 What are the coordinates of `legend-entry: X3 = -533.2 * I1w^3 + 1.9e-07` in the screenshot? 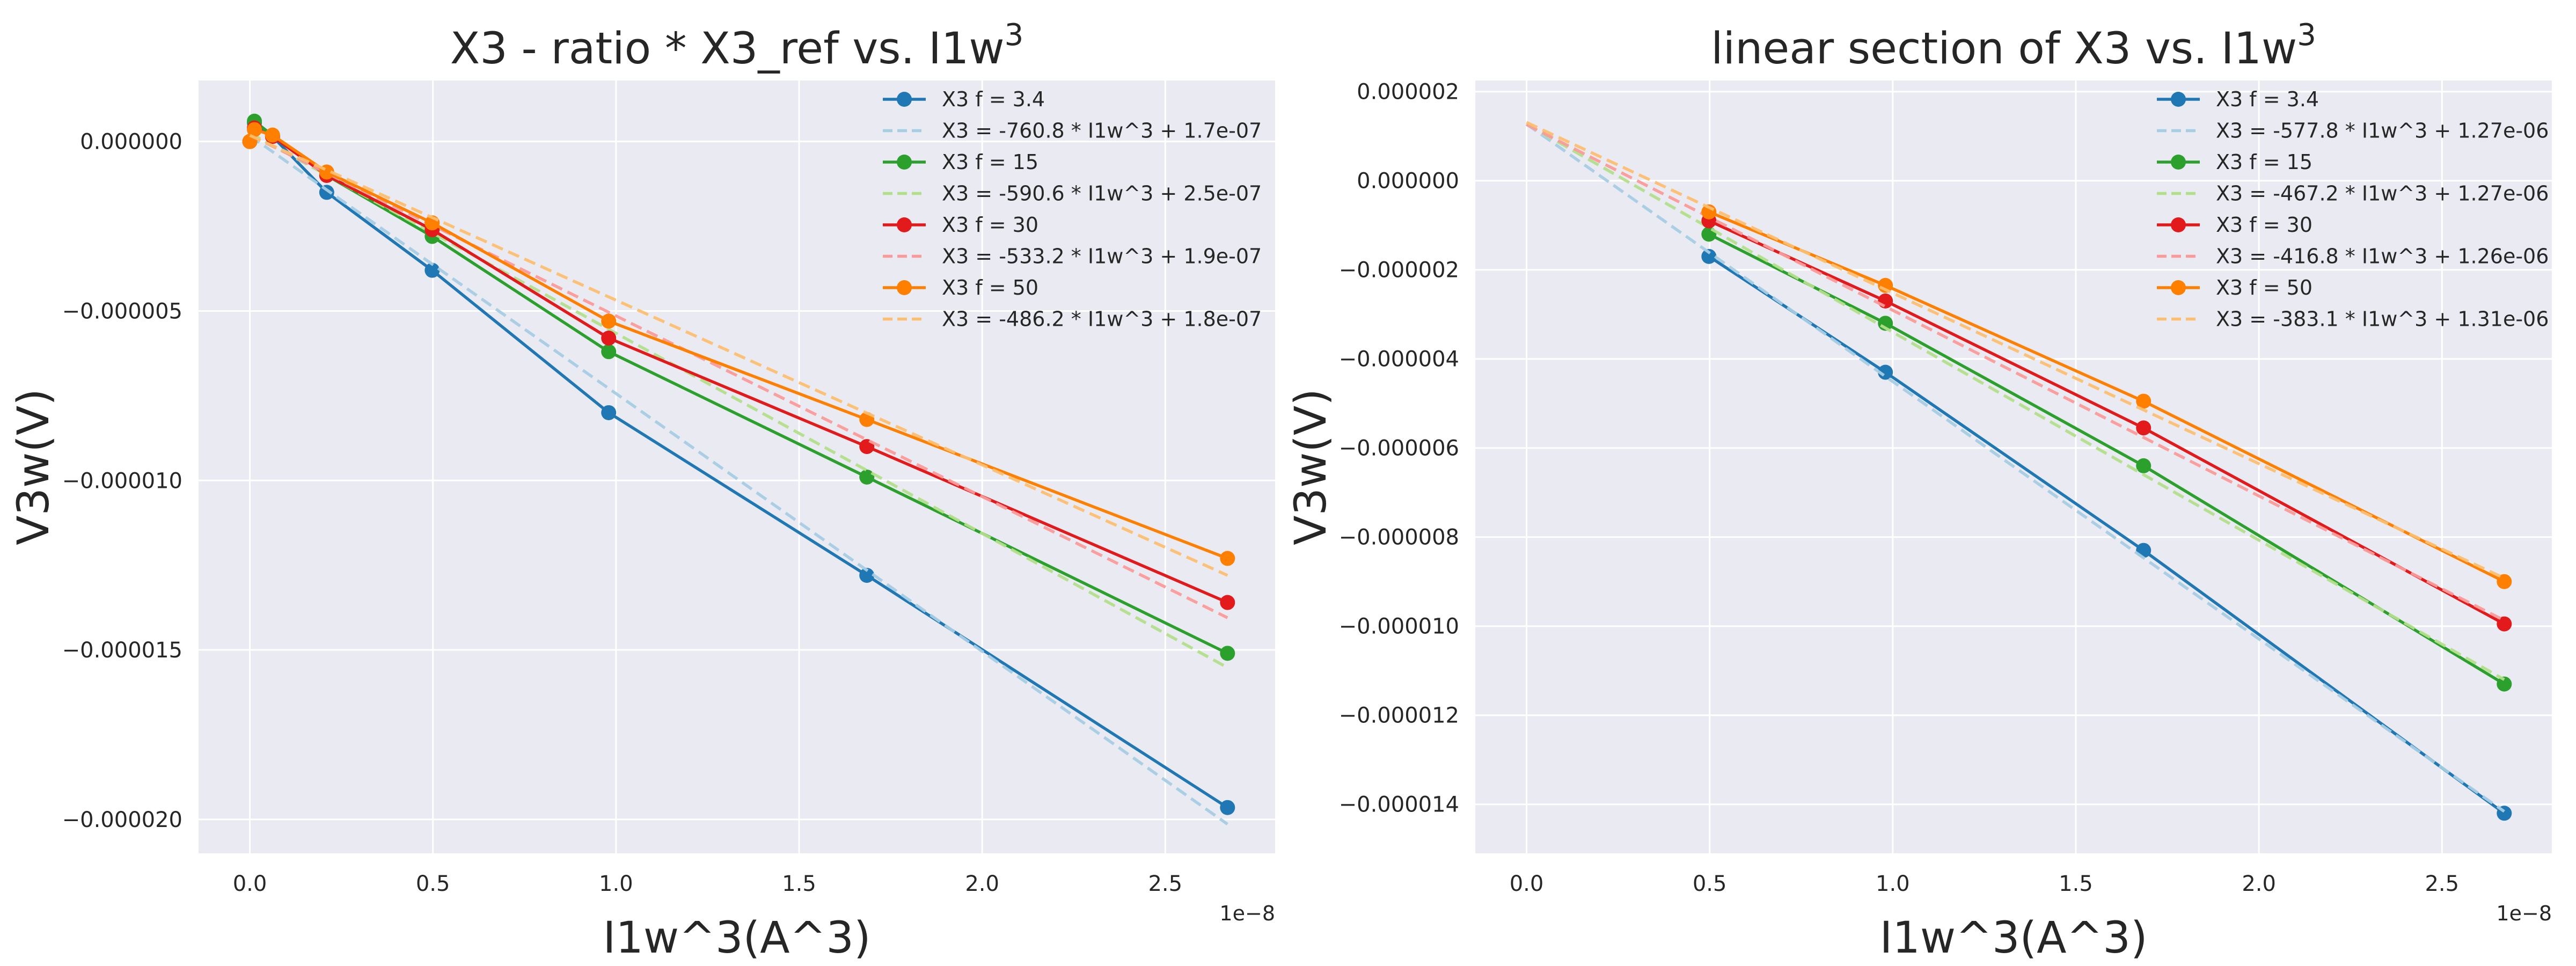 It's located at (1102, 256).